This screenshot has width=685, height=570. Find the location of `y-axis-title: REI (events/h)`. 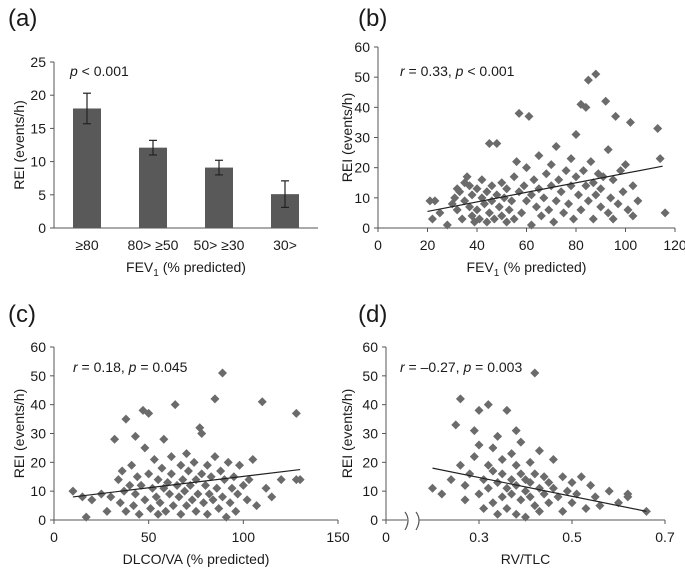

y-axis-title: REI (events/h) is located at coordinates (19, 433).